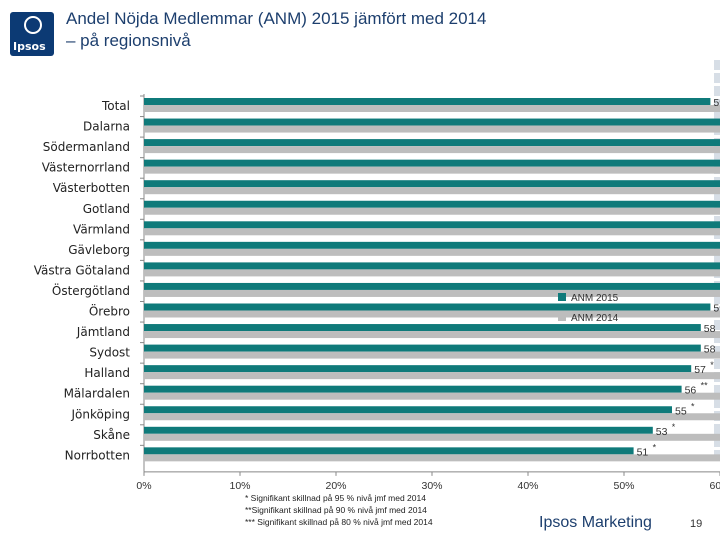 This screenshot has width=720, height=540. Describe the element at coordinates (101, 229) in the screenshot. I see `category-label: Värmland` at that location.